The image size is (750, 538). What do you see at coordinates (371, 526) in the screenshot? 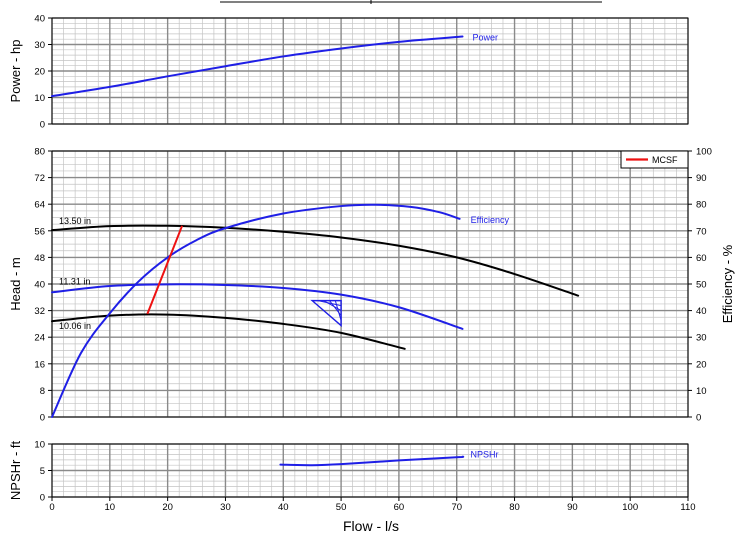
I see `x-axis-title: Flow - l/s` at bounding box center [371, 526].